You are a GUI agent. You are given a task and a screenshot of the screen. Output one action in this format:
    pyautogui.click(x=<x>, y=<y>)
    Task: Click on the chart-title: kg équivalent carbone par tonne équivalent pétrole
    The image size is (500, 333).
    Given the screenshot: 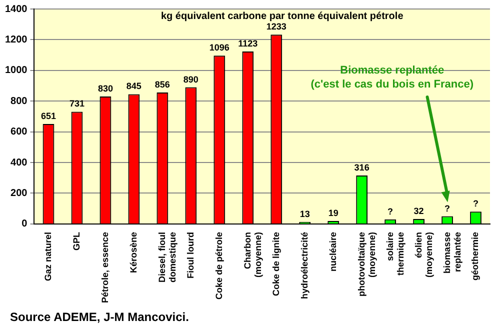 What is the action you would take?
    pyautogui.click(x=282, y=16)
    